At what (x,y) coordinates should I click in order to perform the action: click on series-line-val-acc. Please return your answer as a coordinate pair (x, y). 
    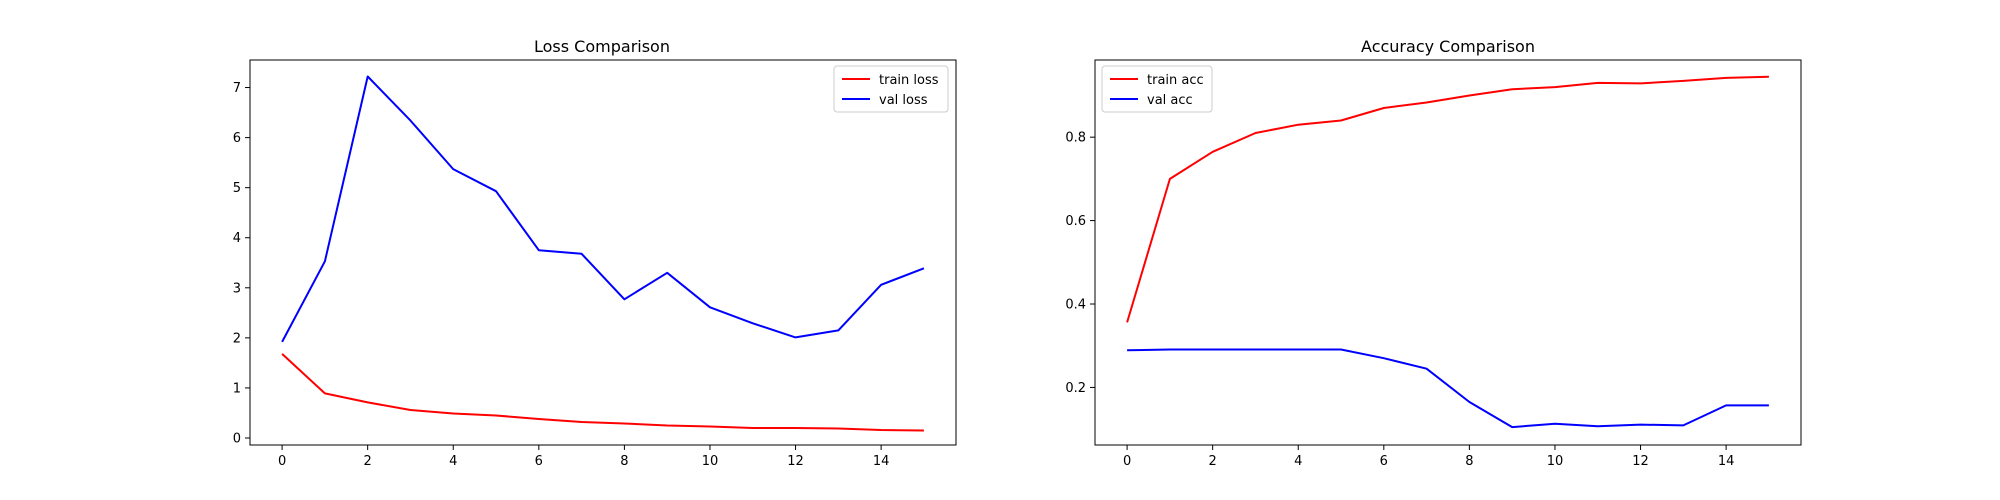
    Looking at the image, I should click on (1448, 388).